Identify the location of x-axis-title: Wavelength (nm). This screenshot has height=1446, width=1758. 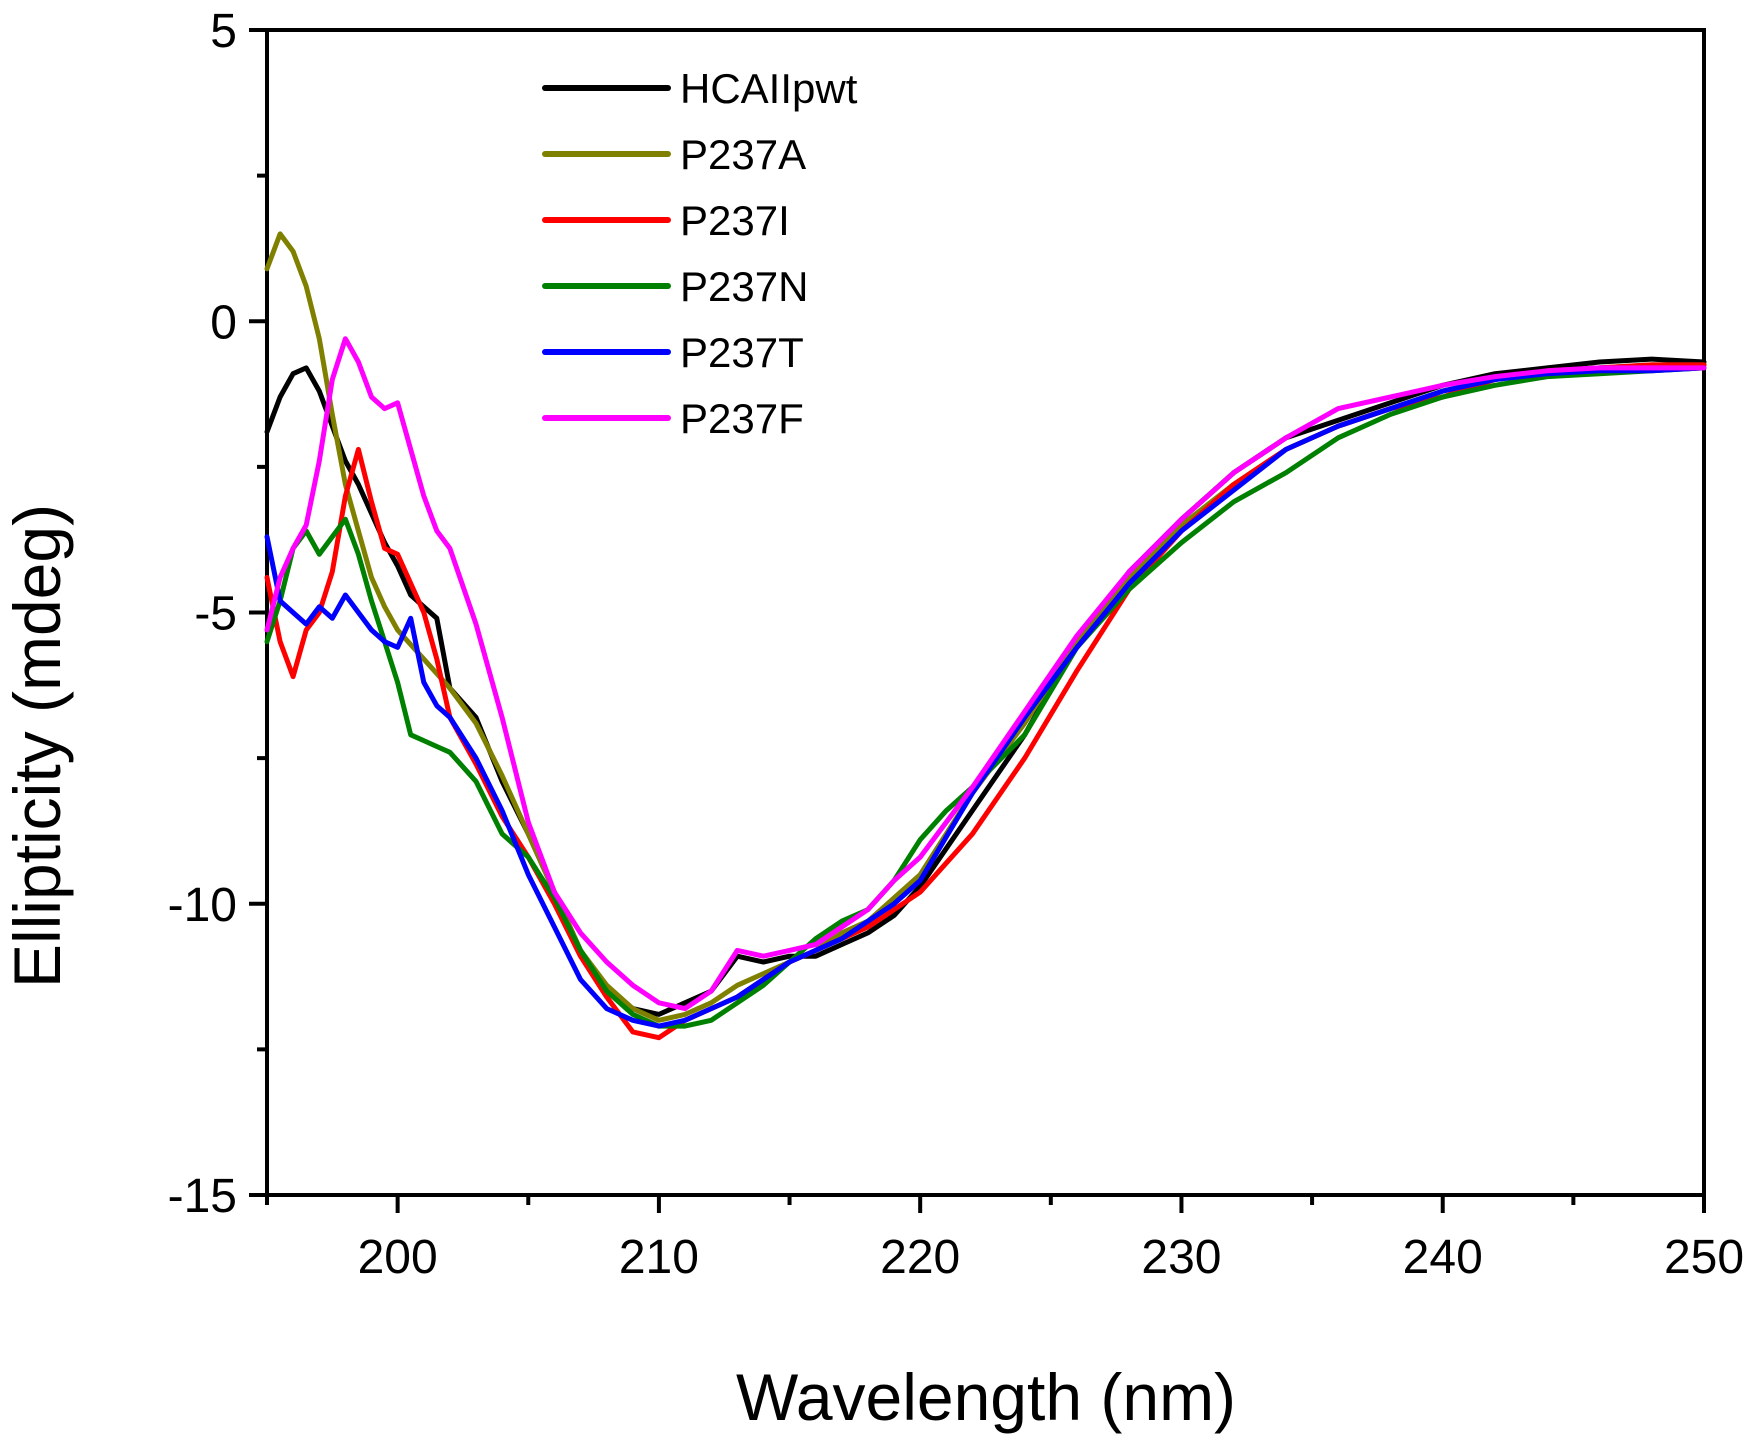
(986, 1397).